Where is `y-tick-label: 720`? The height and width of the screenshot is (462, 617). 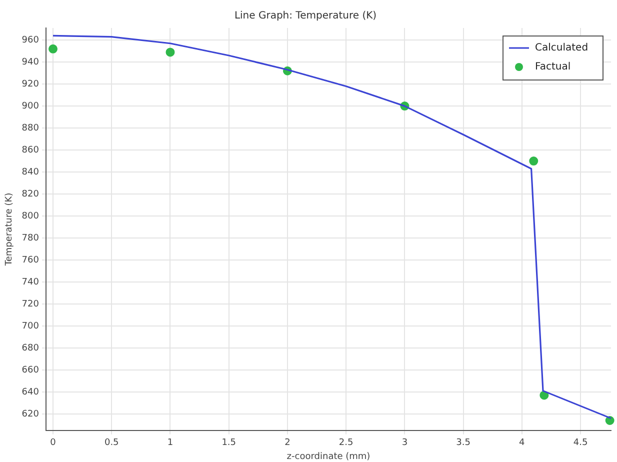 y-tick-label: 720 is located at coordinates (31, 304).